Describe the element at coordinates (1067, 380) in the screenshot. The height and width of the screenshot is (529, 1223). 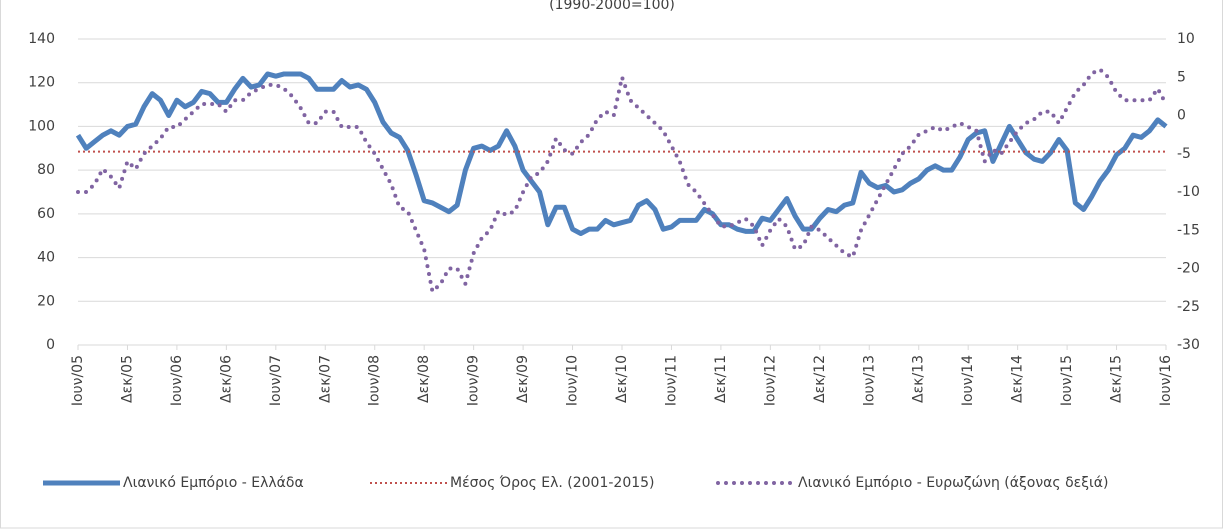
I see `x-tick-label: Ιουν/15` at that location.